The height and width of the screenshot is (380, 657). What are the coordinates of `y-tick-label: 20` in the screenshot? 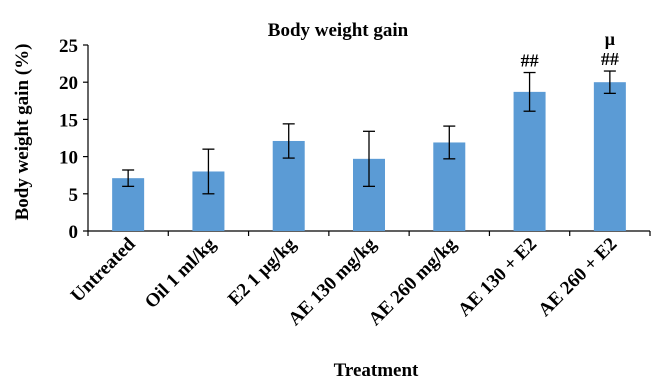 It's located at (68, 83).